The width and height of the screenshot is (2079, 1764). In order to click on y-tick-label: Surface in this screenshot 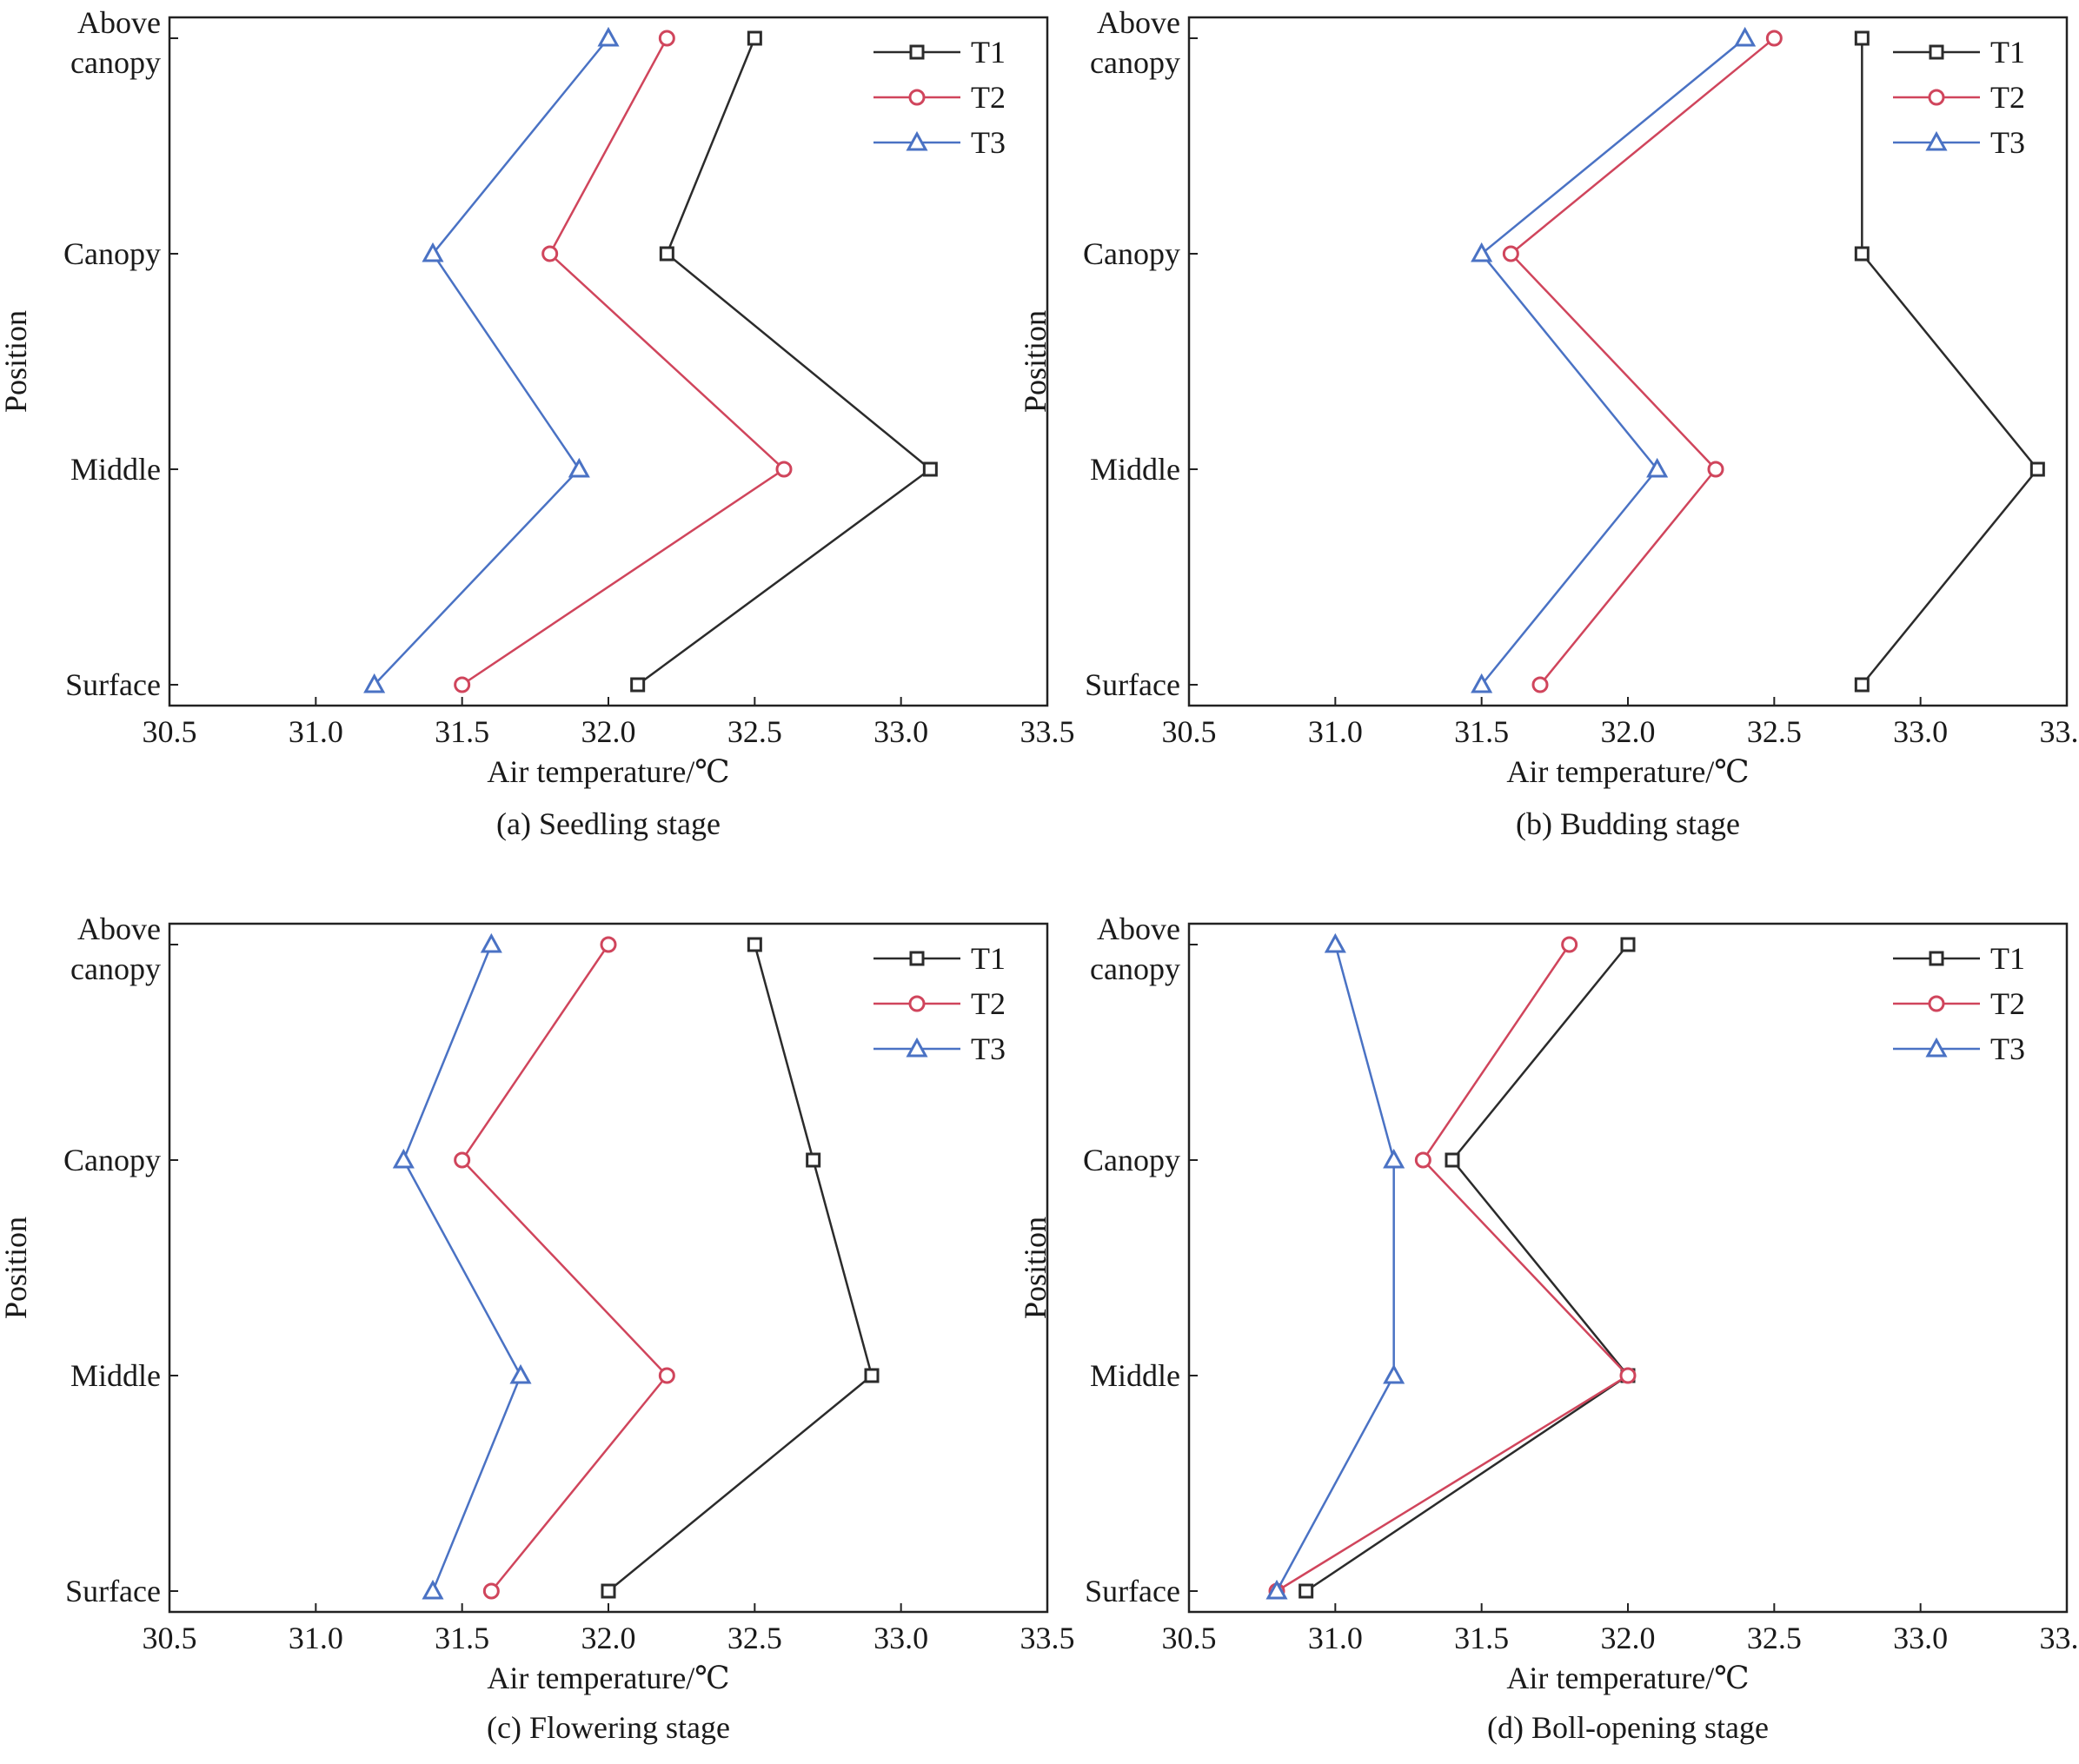, I will do `click(113, 684)`.